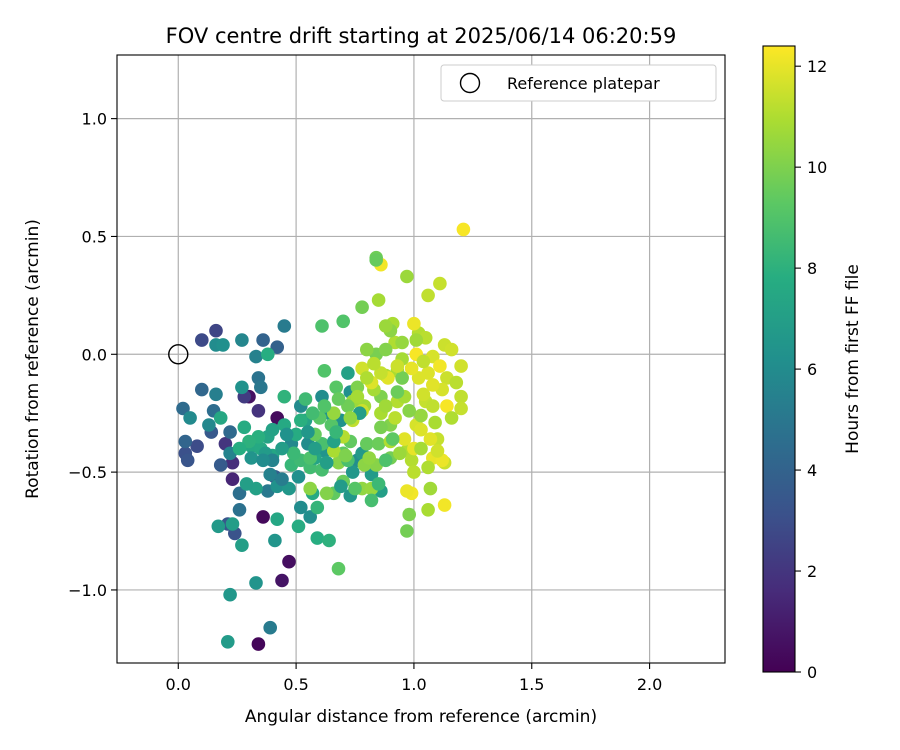  I want to click on x-tick-label: 2.0, so click(649, 684).